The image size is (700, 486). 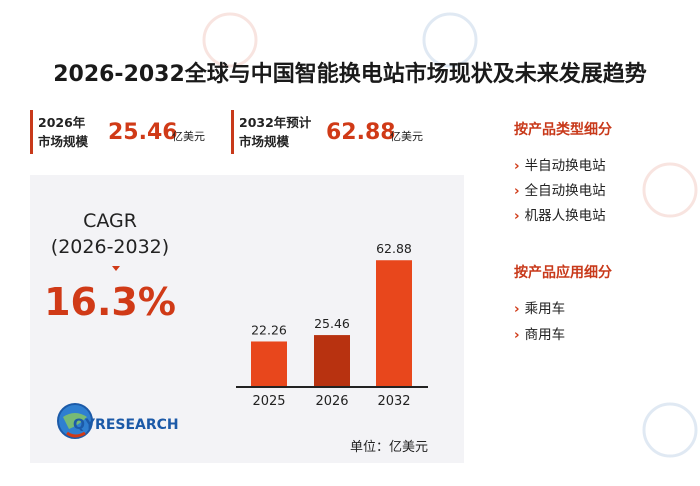 I want to click on list-item: › 乘用车, so click(x=539, y=307).